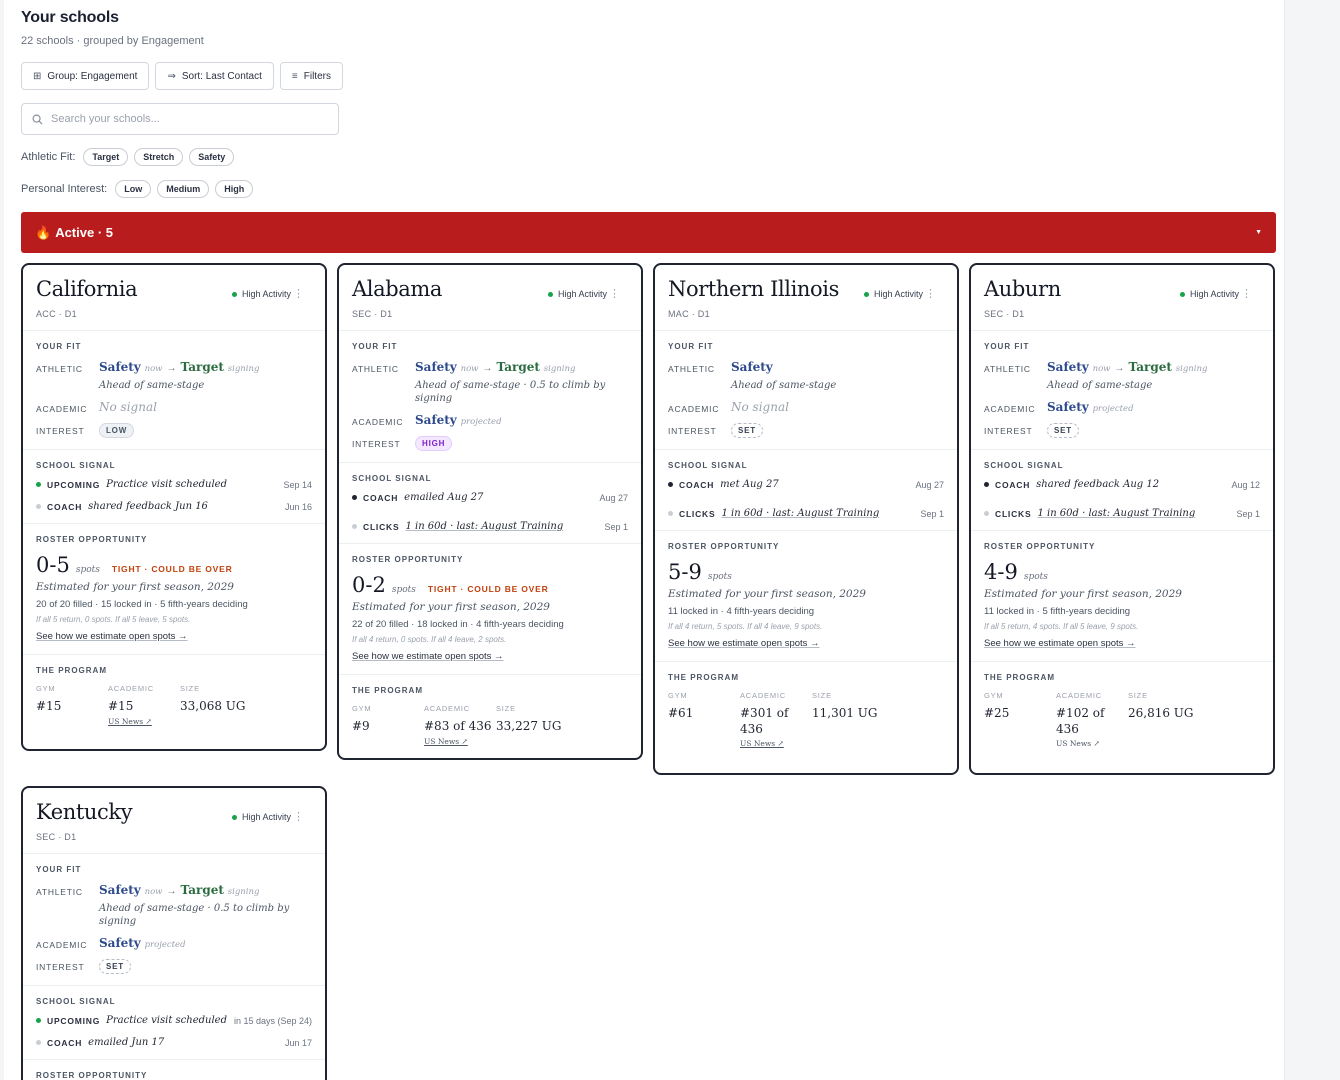 The height and width of the screenshot is (1080, 1340). I want to click on signal-row: UPCOMING Practice visit scheduled Sep 14, so click(174, 484).